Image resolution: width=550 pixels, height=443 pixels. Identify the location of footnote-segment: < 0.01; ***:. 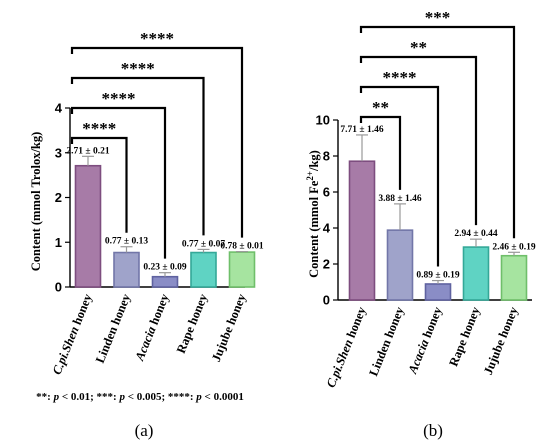
(89, 397).